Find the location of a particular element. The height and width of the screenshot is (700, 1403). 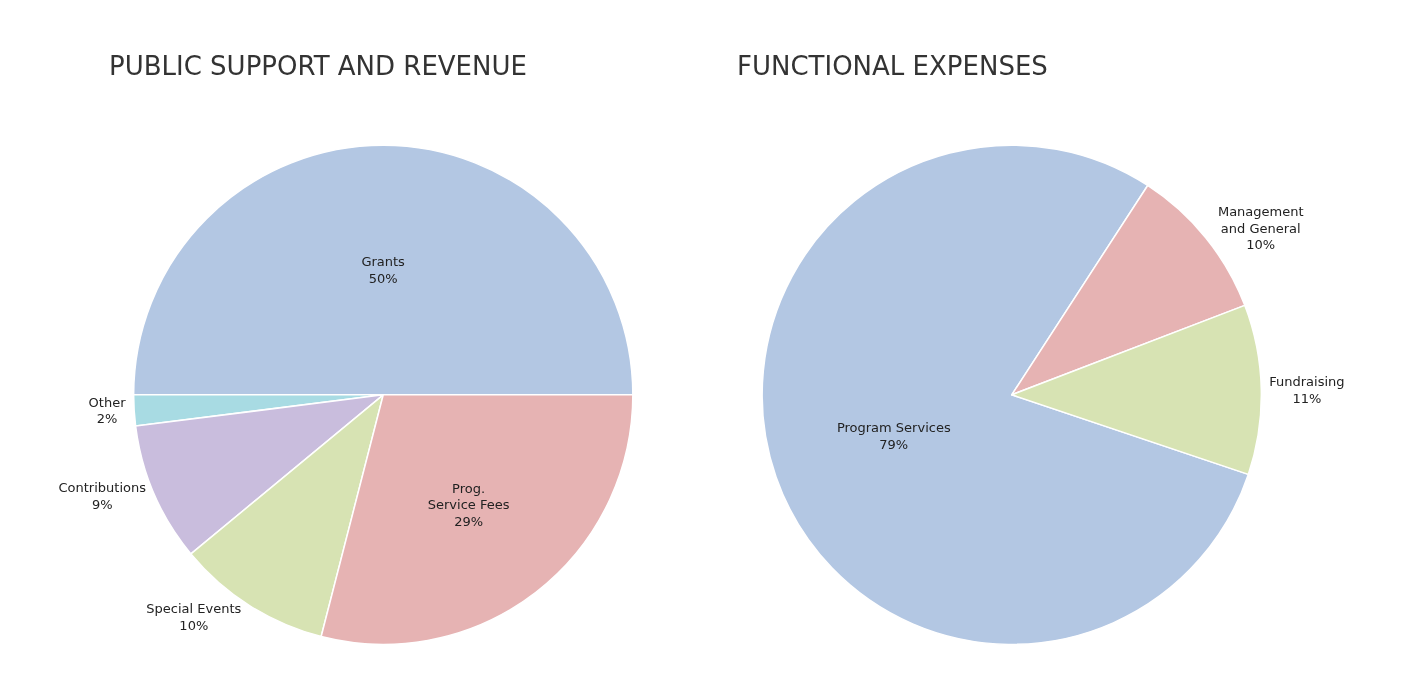

slice-label: Contributions is located at coordinates (102, 488).